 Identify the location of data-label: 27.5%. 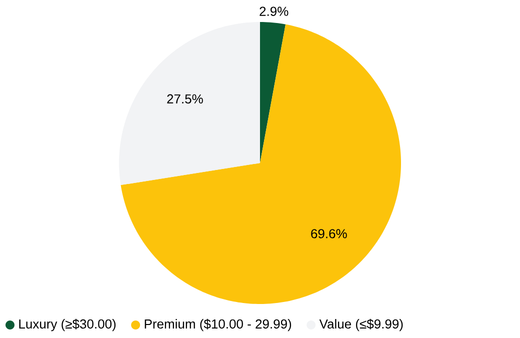
(185, 99).